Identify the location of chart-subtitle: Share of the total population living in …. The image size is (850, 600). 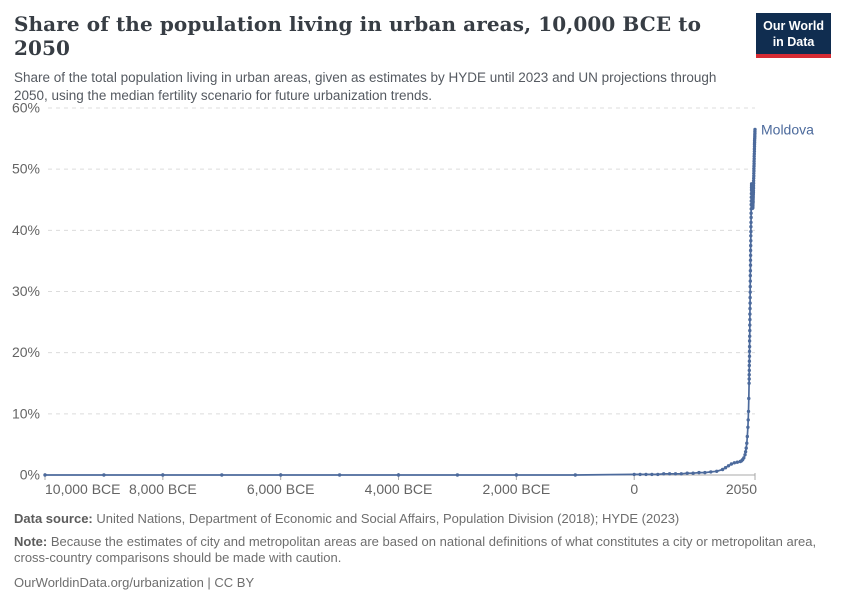
(365, 86).